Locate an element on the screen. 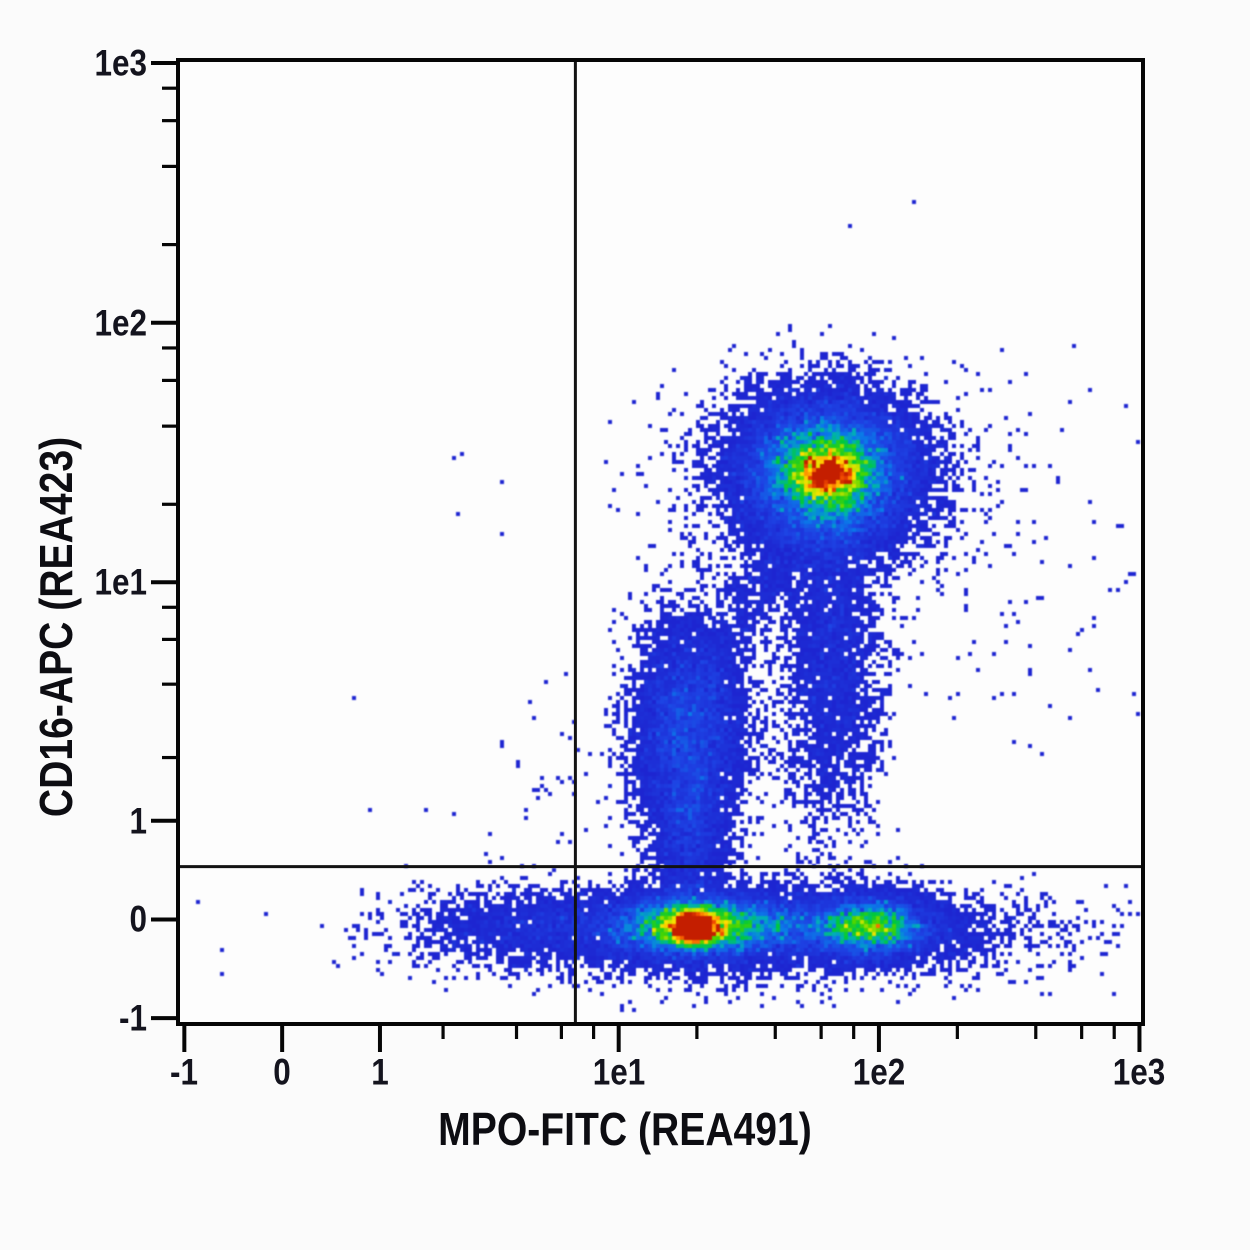  x-tick-label: -1 is located at coordinates (184, 1072).